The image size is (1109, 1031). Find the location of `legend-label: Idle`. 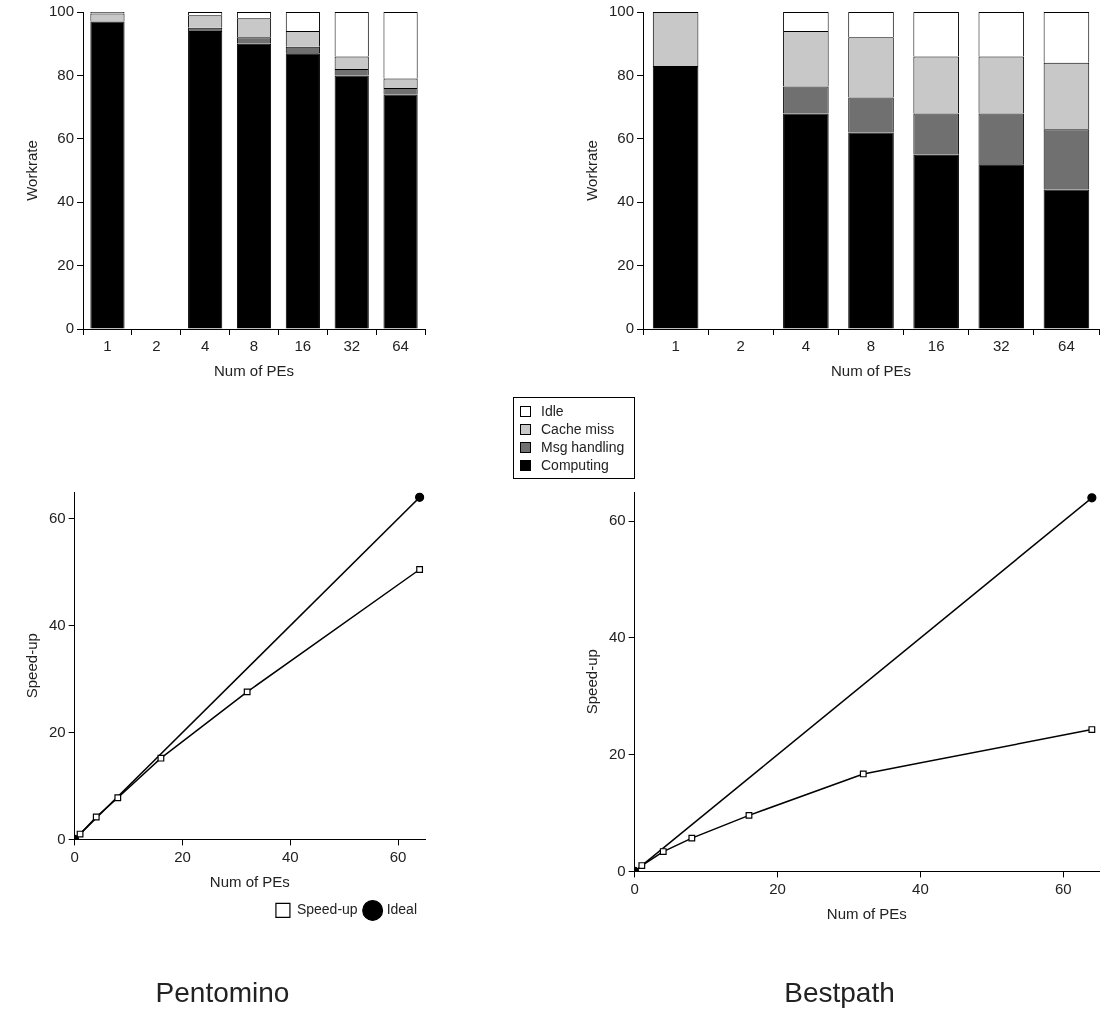

legend-label: Idle is located at coordinates (552, 411).